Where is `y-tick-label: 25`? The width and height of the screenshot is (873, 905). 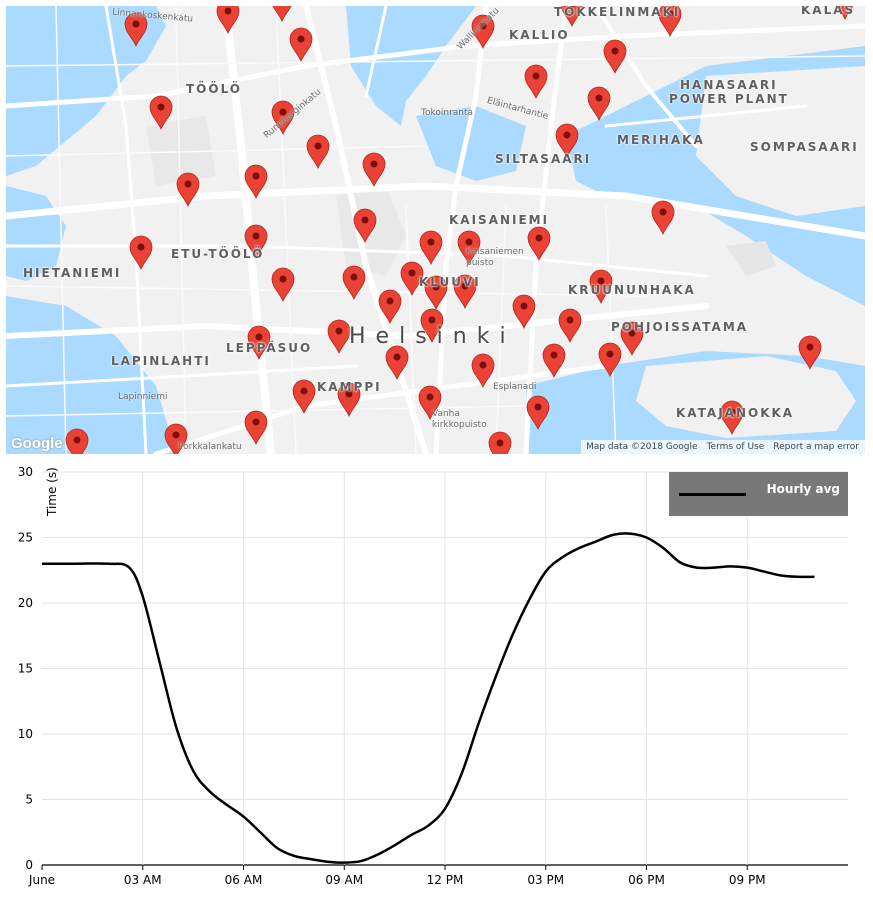 y-tick-label: 25 is located at coordinates (25, 538).